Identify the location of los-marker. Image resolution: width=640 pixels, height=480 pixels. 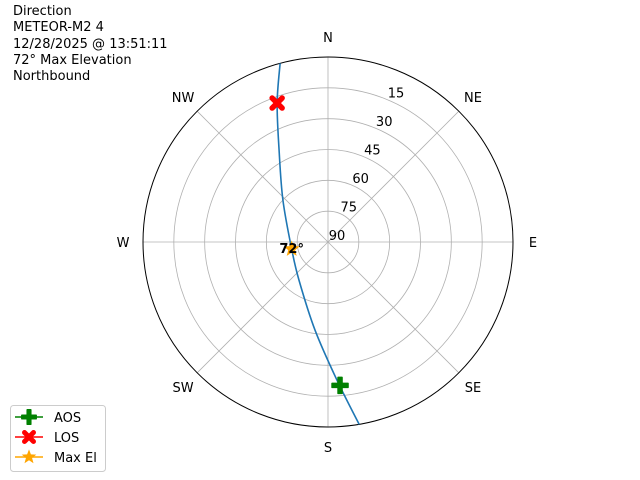
(277, 103).